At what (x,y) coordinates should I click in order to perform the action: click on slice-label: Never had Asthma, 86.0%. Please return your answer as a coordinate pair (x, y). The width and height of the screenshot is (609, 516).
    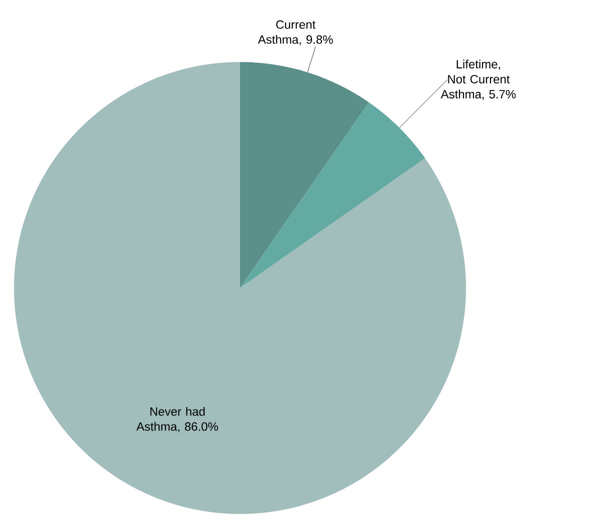
    Looking at the image, I should click on (177, 419).